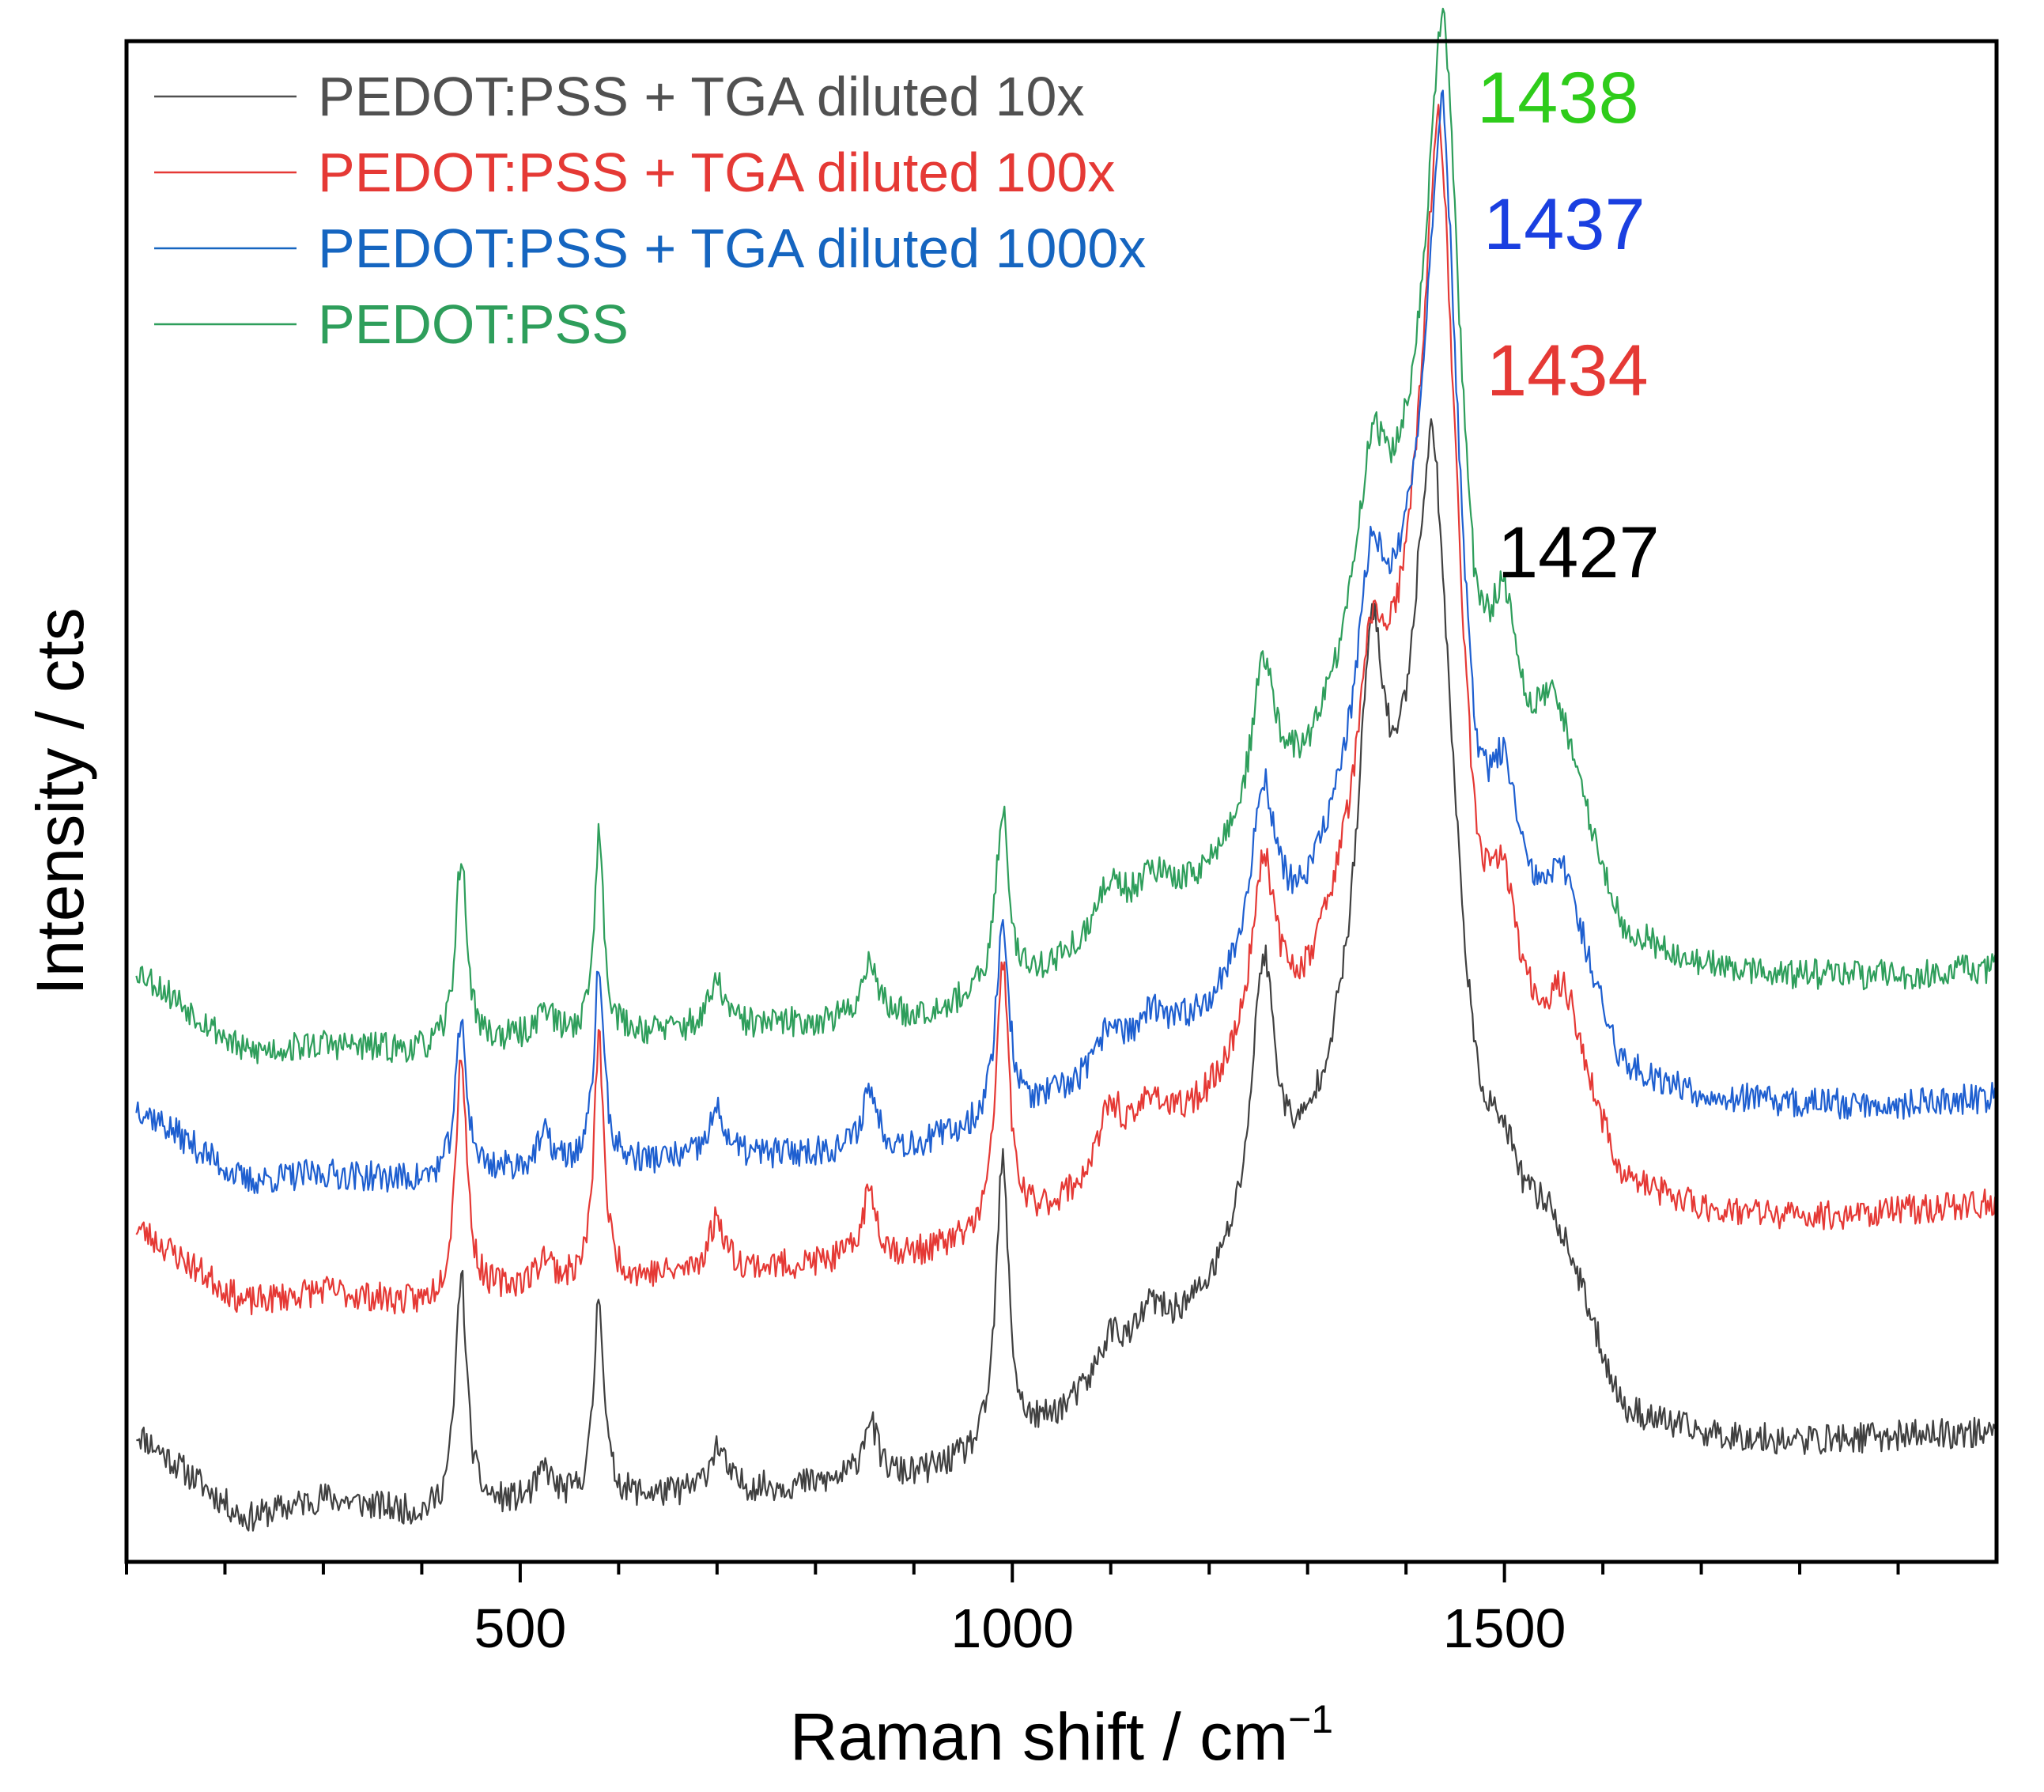 This screenshot has width=2044, height=1792. Describe the element at coordinates (716, 173) in the screenshot. I see `legend-label-2: PEDOT:PSS + TGA diluted 100x` at that location.